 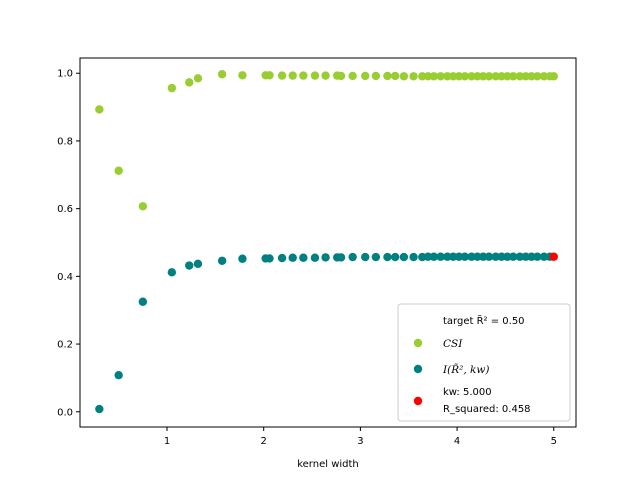 I want to click on x-tick-label-2: 3, so click(x=360, y=441).